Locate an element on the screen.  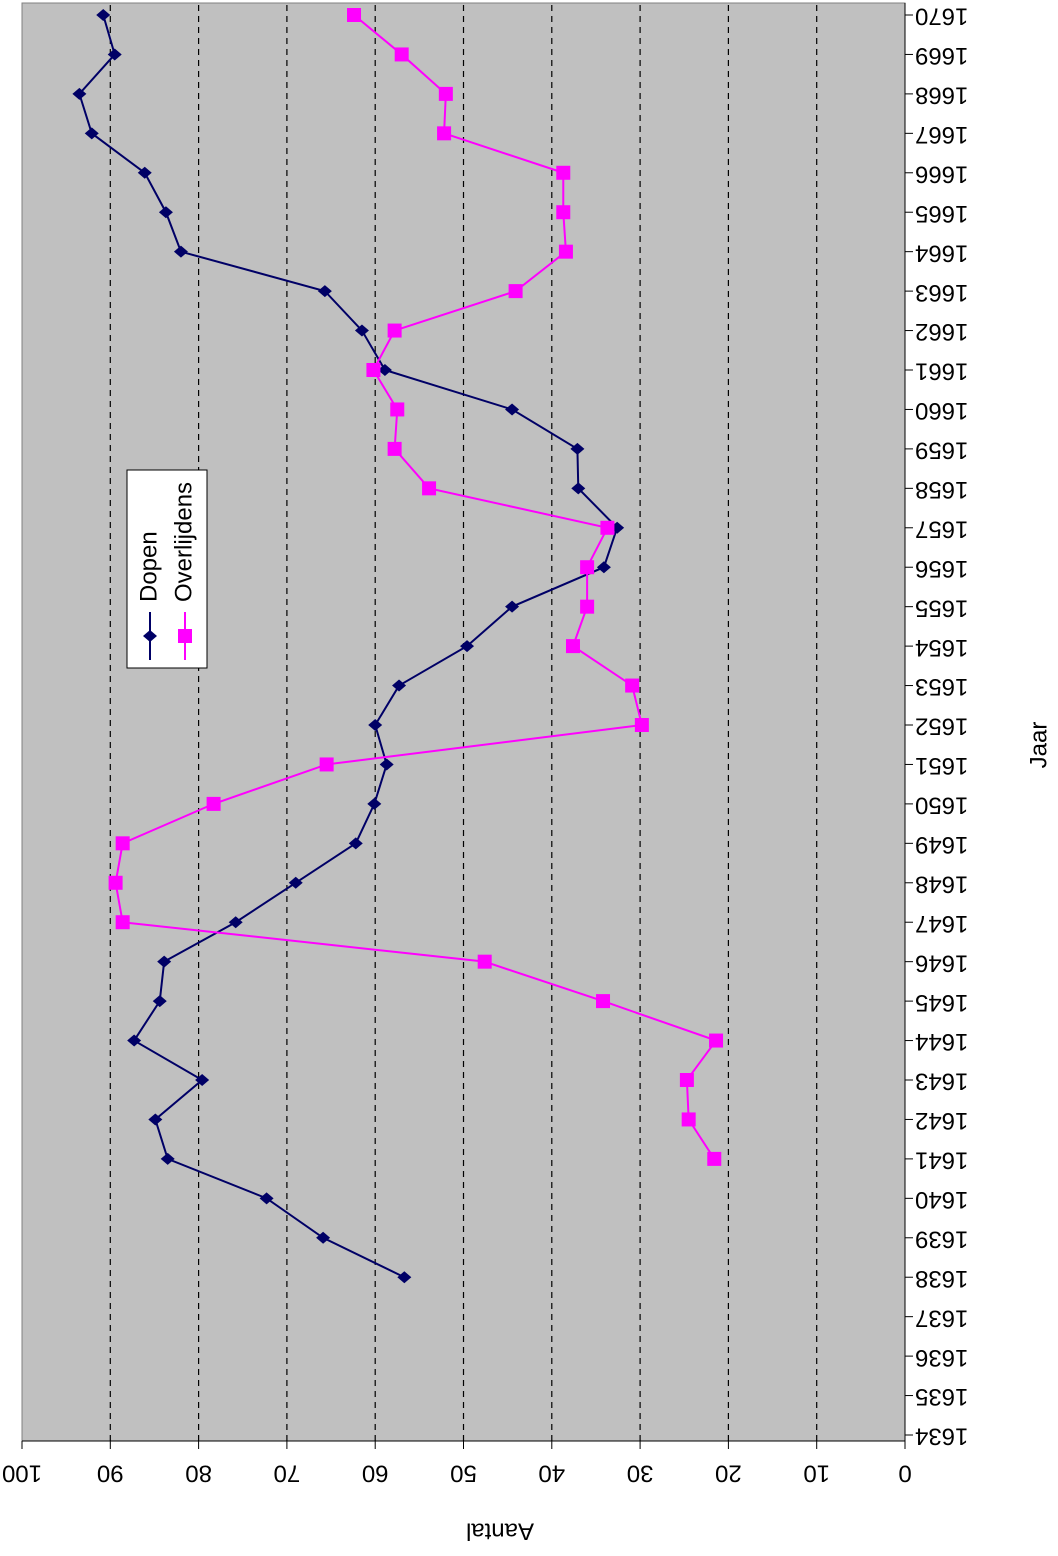
x-tick-label: 1661 is located at coordinates (941, 371).